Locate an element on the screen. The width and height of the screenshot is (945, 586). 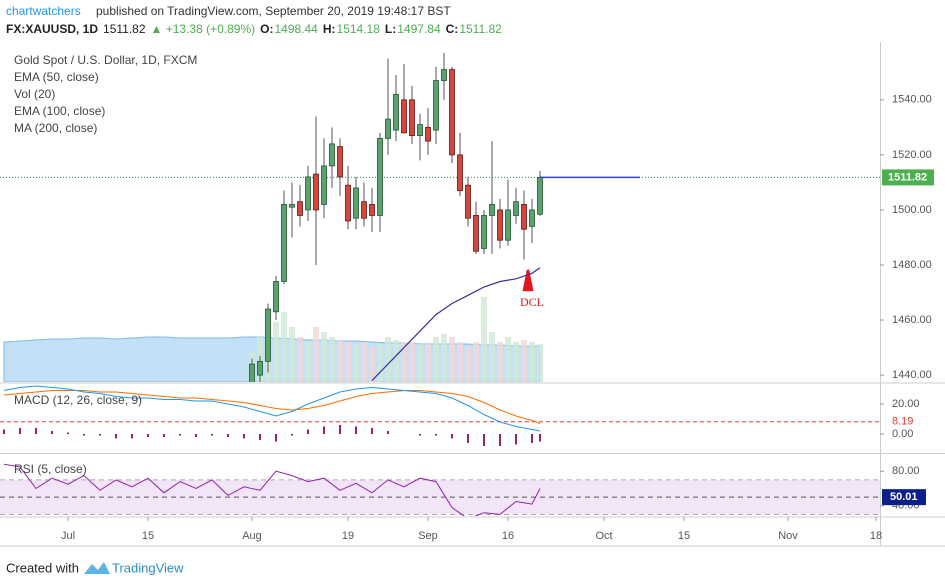
y-tick-label: 80.00 is located at coordinates (906, 471).